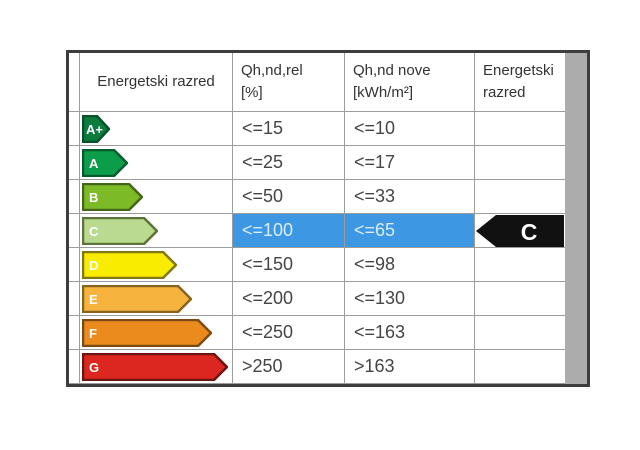  What do you see at coordinates (392, 70) in the screenshot?
I see `col-header-line1: Qh,nd nove` at bounding box center [392, 70].